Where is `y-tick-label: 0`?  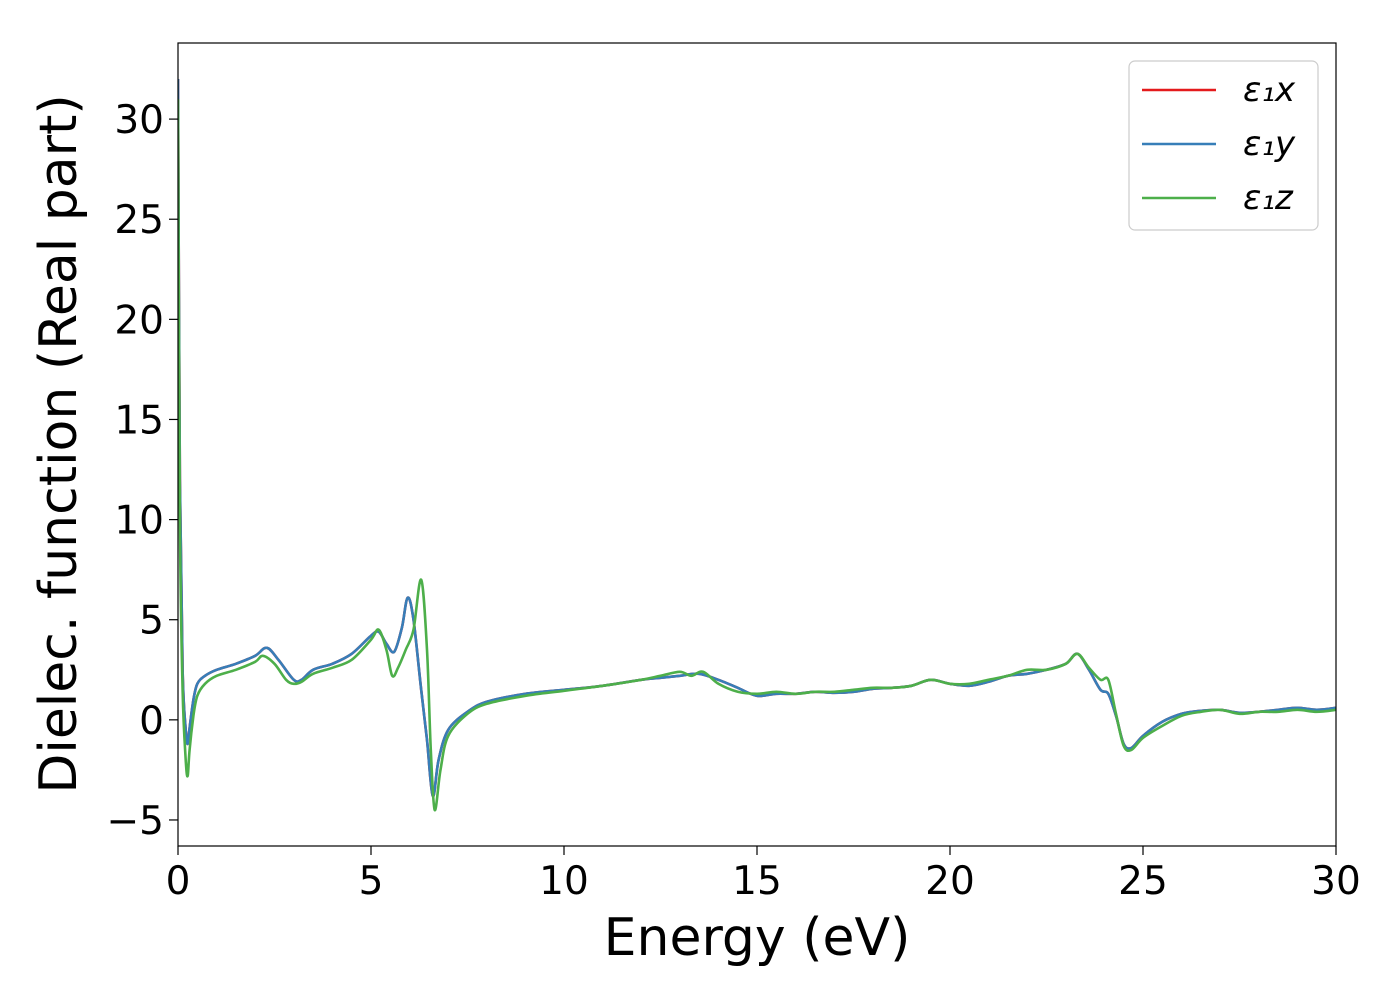
y-tick-label: 0 is located at coordinates (151, 721).